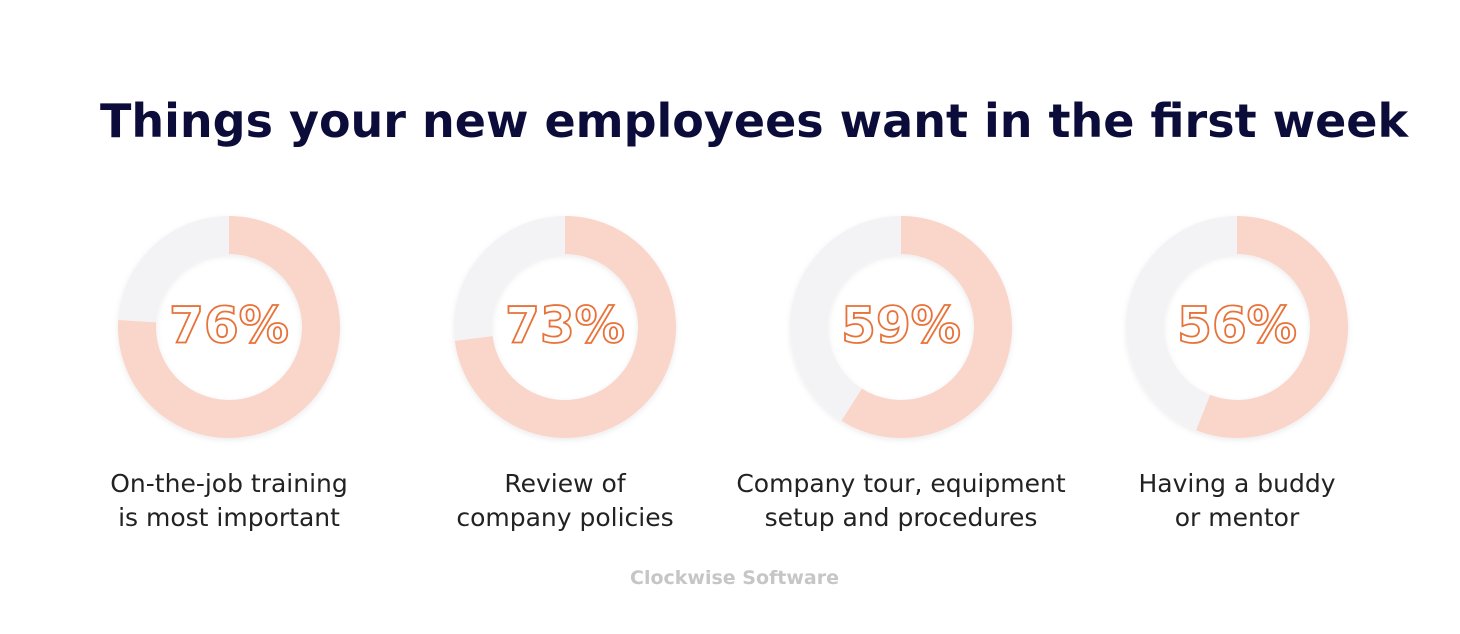 The width and height of the screenshot is (1460, 634). Describe the element at coordinates (1237, 517) in the screenshot. I see `category-label: or mentor` at that location.